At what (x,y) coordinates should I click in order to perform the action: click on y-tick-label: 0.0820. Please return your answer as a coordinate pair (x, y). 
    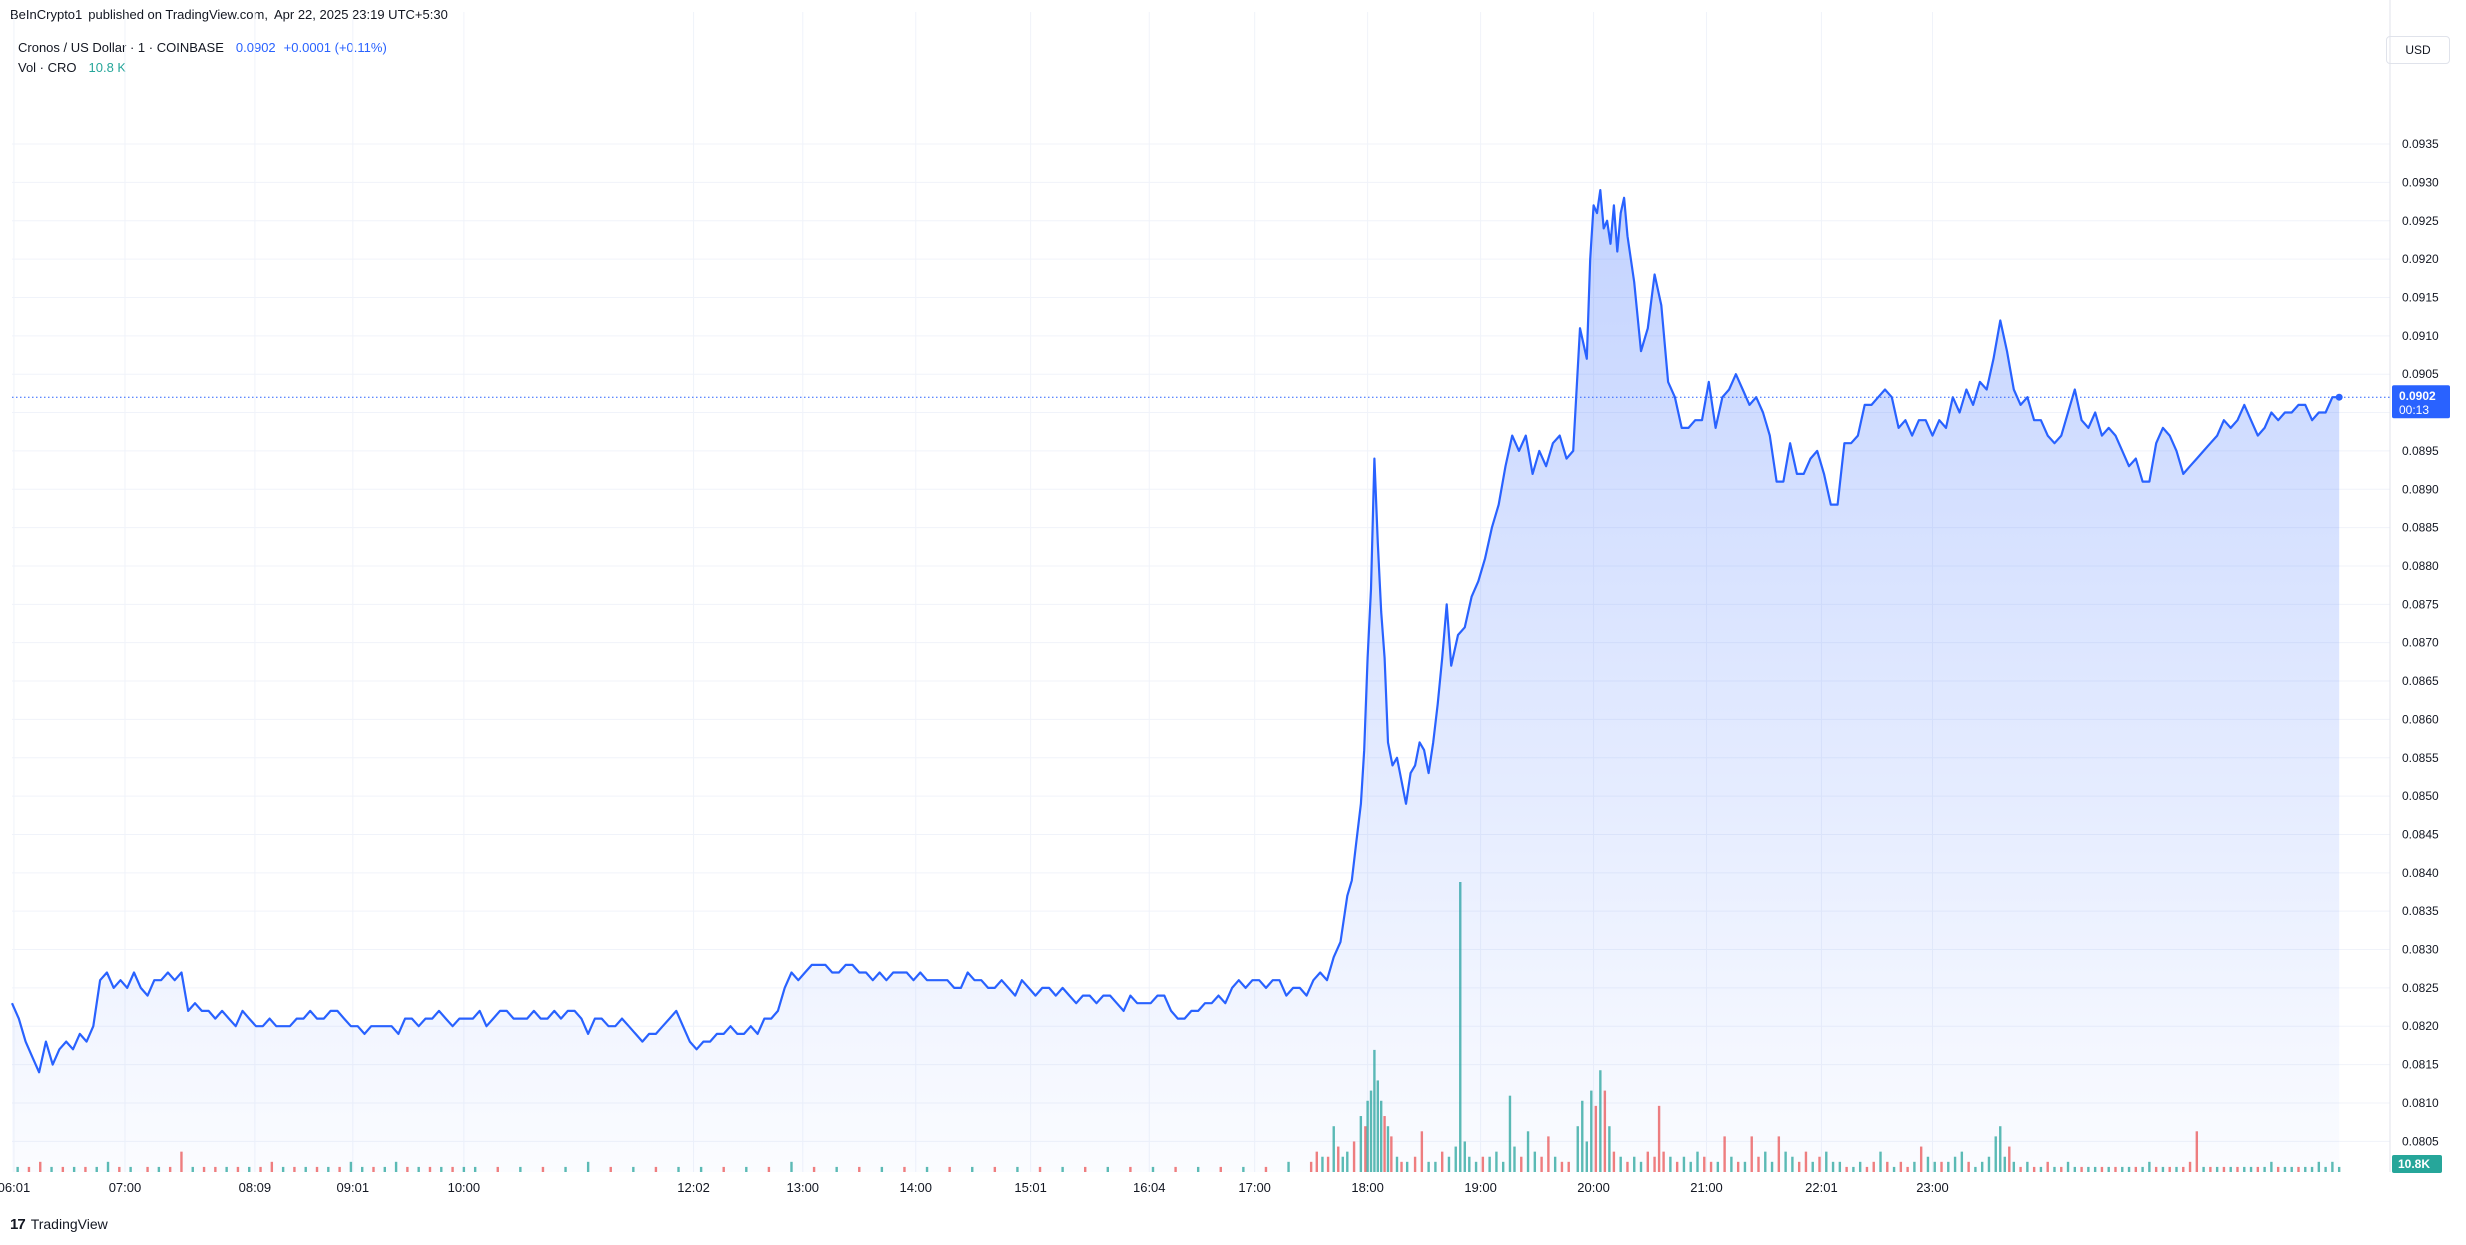
    Looking at the image, I should click on (2420, 1026).